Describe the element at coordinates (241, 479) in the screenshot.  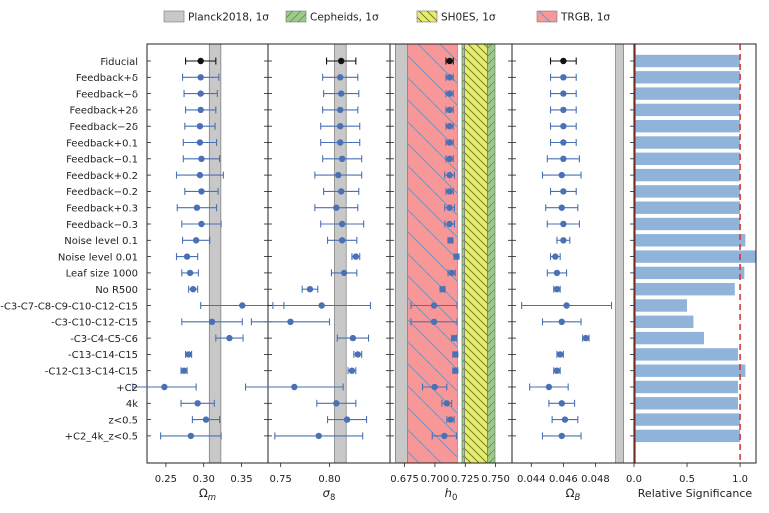
I see `x-tick-label: 0.35` at that location.